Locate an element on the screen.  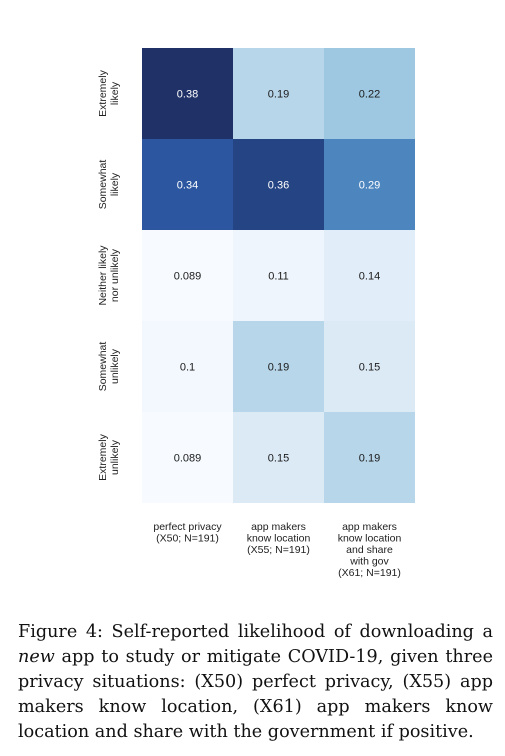
cell-value-label: 0.22 is located at coordinates (369, 95).